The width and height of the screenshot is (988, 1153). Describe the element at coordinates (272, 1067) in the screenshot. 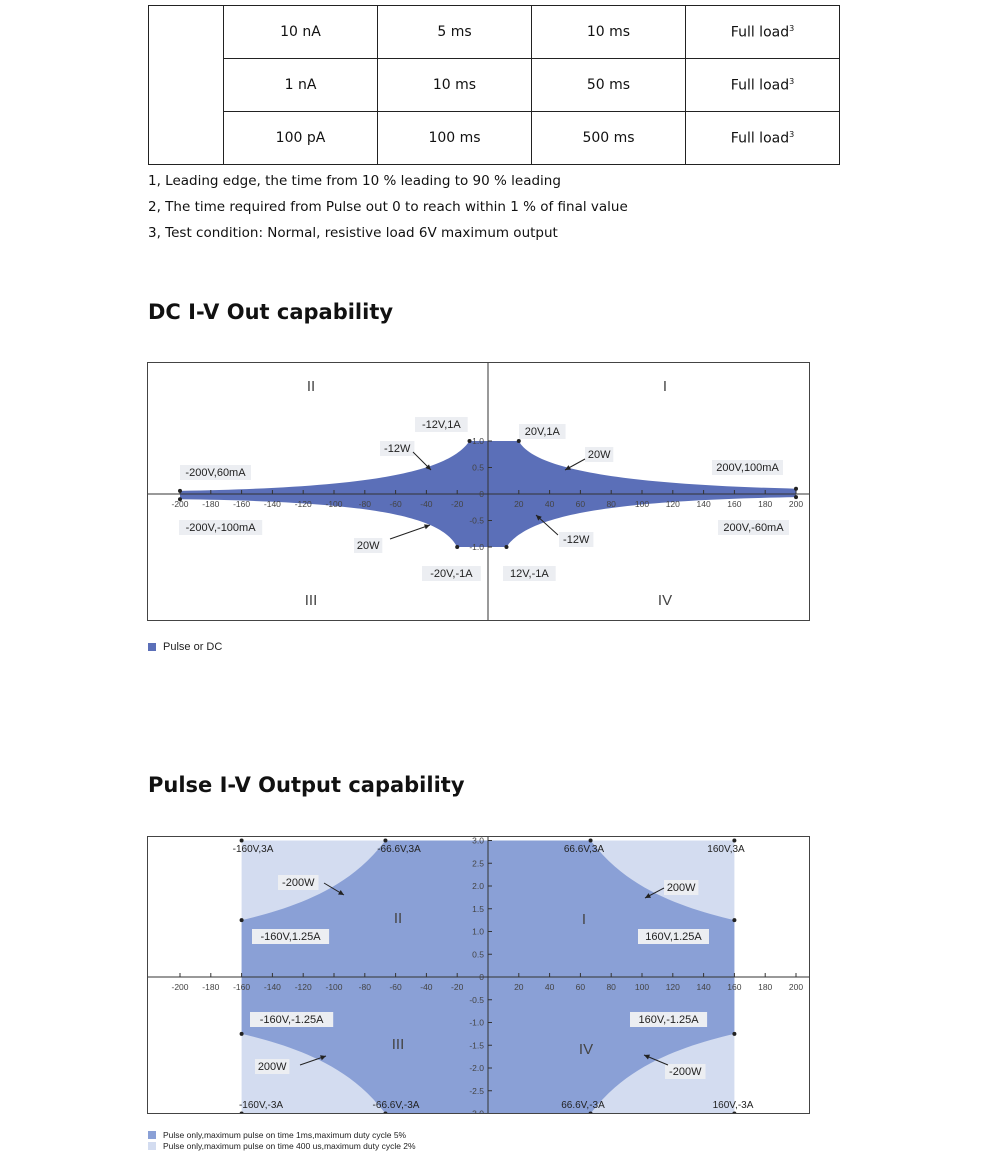

I see `annotation-label: 200W` at that location.